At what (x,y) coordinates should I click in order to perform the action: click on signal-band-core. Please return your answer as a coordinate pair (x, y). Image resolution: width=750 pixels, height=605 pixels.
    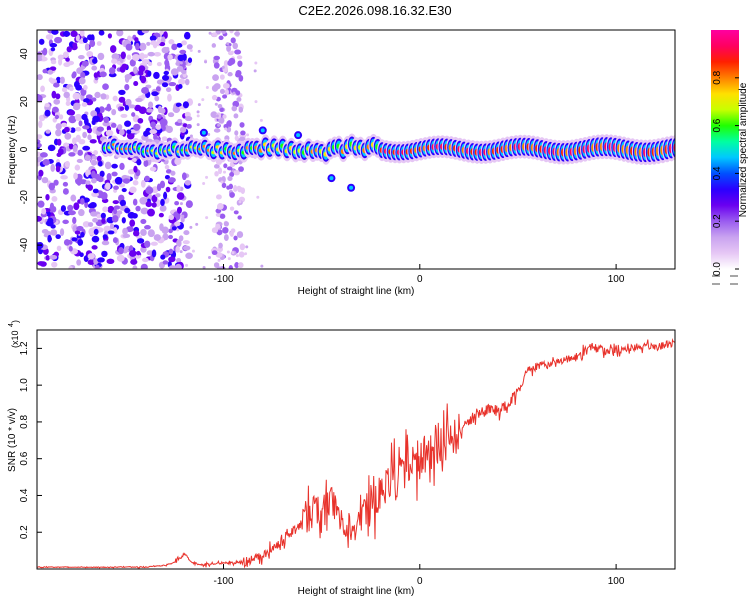
    Looking at the image, I should click on (680, 147).